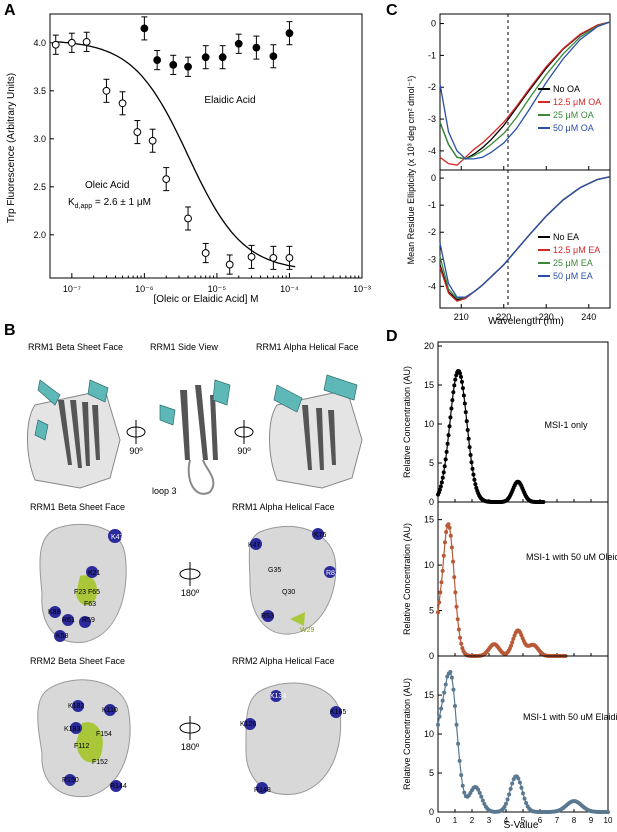 Image resolution: width=617 pixels, height=832 pixels. What do you see at coordinates (190, 593) in the screenshot?
I see `rotate-180-rrm1: 180º` at bounding box center [190, 593].